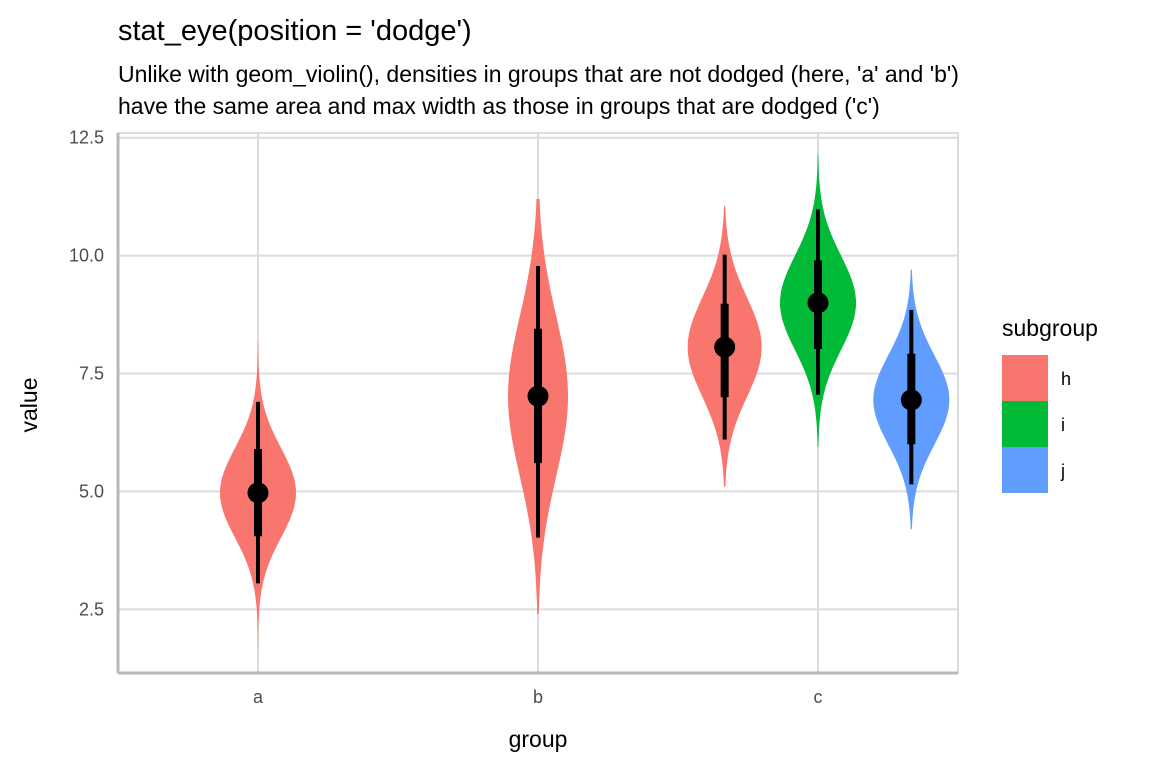  I want to click on y-tick-label: 12.5, so click(86, 138).